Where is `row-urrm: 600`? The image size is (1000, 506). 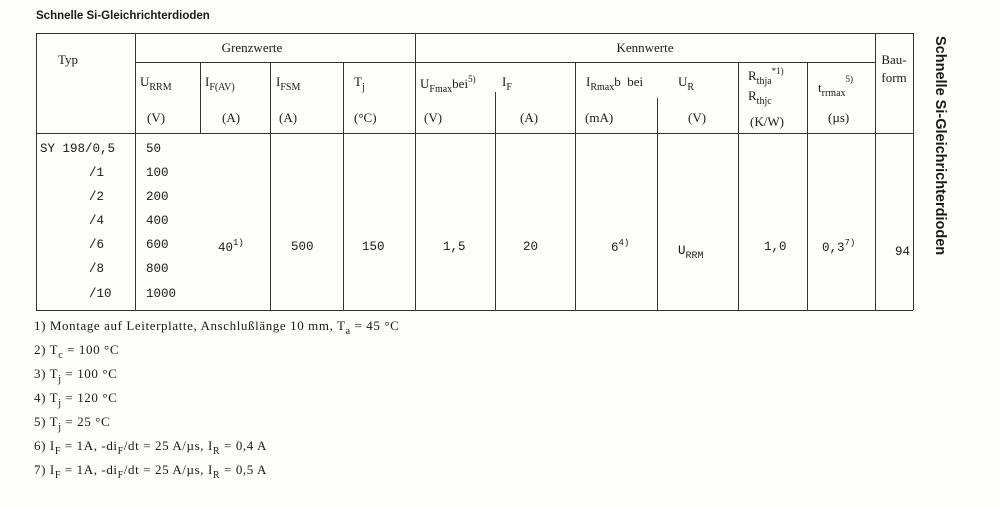
row-urrm: 600 is located at coordinates (157, 245).